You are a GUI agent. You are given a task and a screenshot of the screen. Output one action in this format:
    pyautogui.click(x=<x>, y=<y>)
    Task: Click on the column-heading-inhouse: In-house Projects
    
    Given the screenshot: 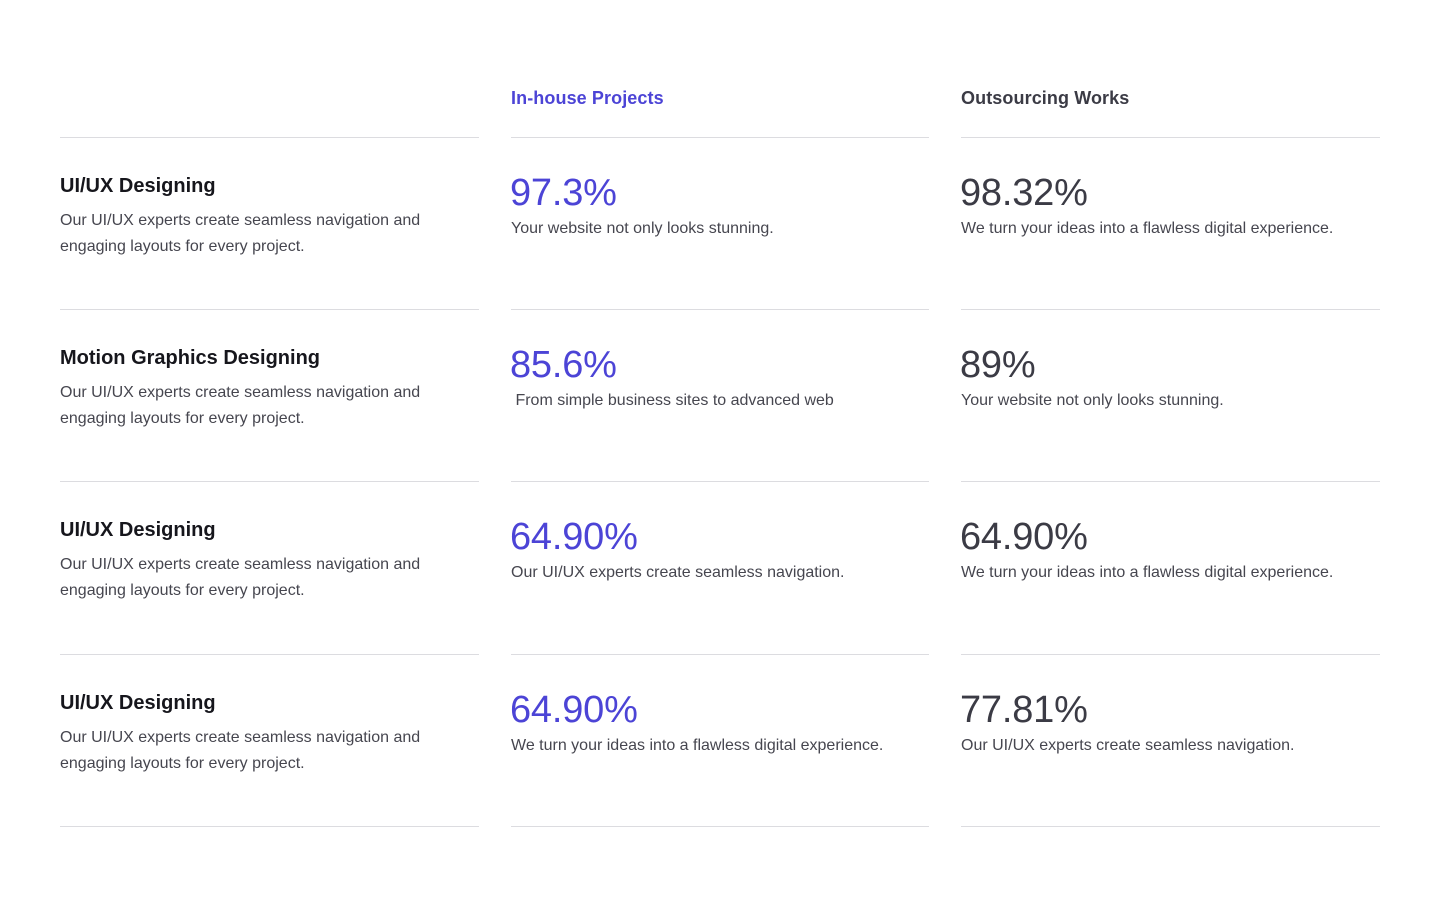 What is the action you would take?
    pyautogui.click(x=587, y=98)
    